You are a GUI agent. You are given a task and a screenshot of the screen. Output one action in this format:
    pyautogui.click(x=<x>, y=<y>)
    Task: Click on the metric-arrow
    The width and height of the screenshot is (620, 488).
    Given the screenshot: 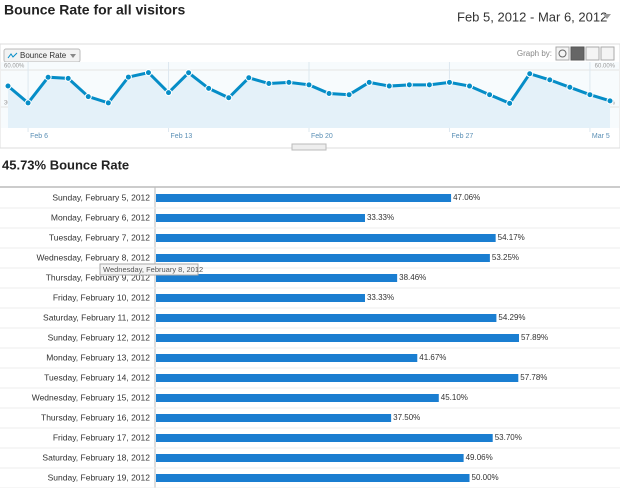 What is the action you would take?
    pyautogui.click(x=73, y=56)
    